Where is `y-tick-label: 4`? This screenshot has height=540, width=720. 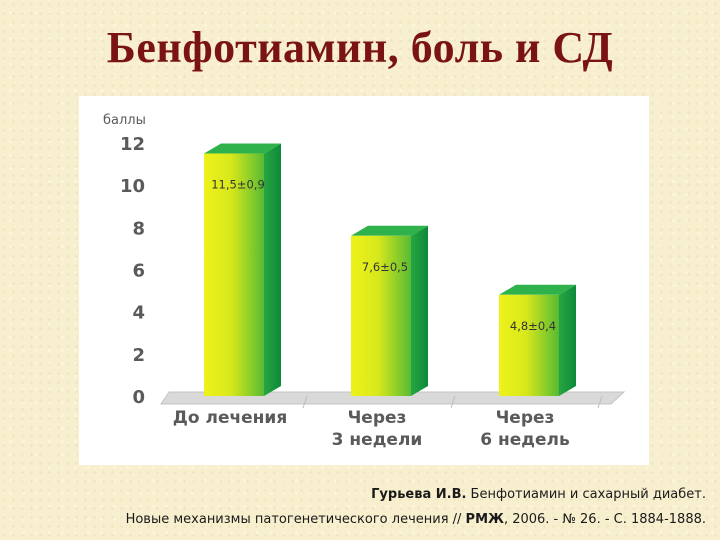 y-tick-label: 4 is located at coordinates (138, 313).